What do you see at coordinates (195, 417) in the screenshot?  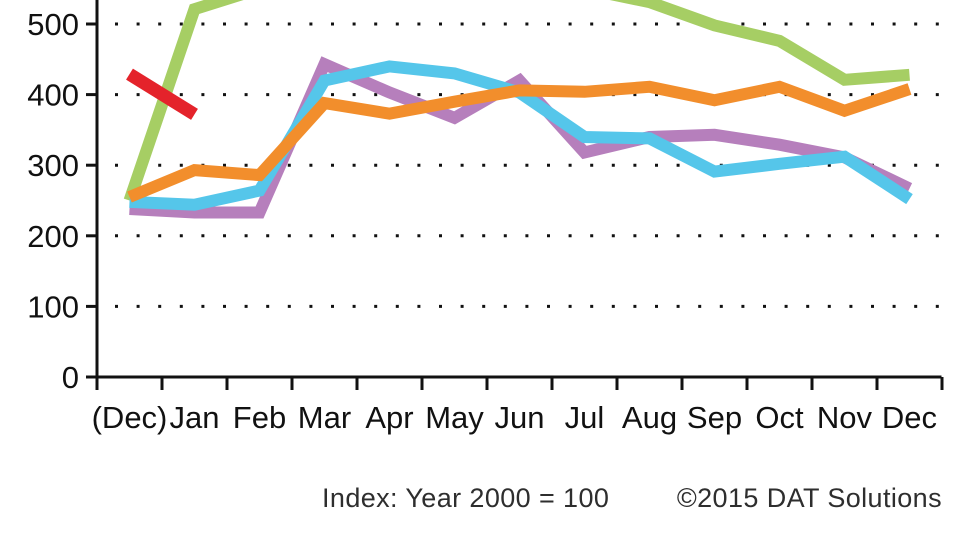 I see `x-tick-label-jan: Jan` at bounding box center [195, 417].